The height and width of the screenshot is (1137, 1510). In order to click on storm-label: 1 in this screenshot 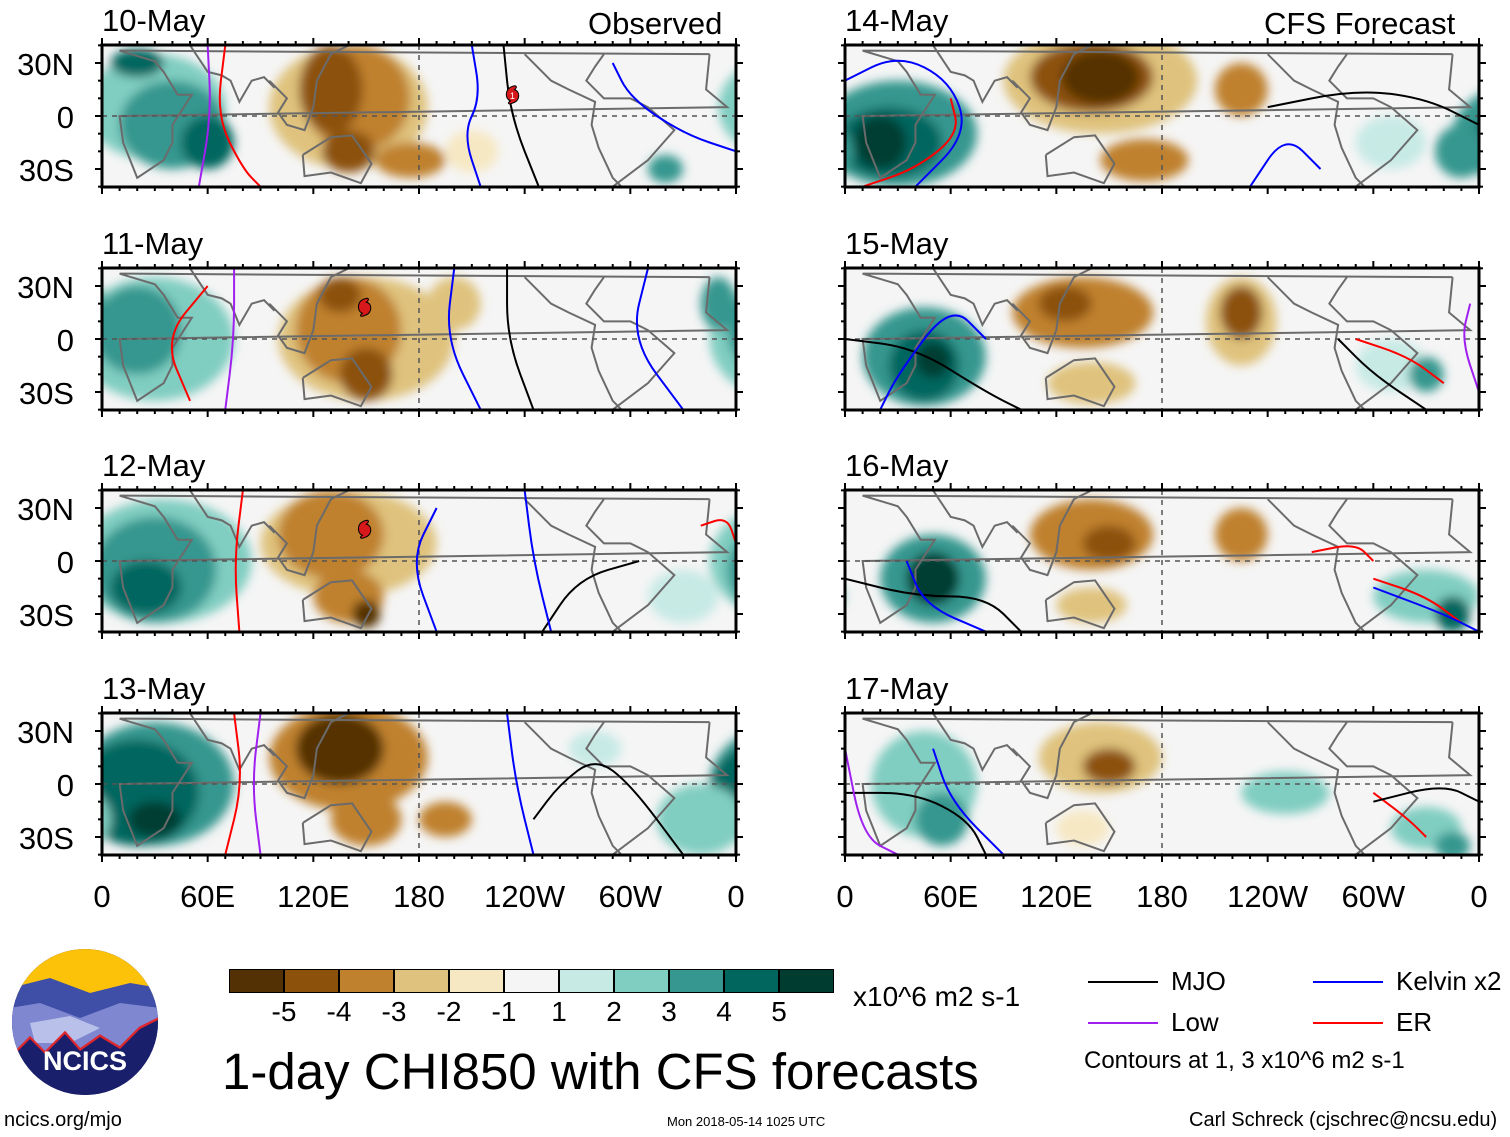, I will do `click(512, 96)`.